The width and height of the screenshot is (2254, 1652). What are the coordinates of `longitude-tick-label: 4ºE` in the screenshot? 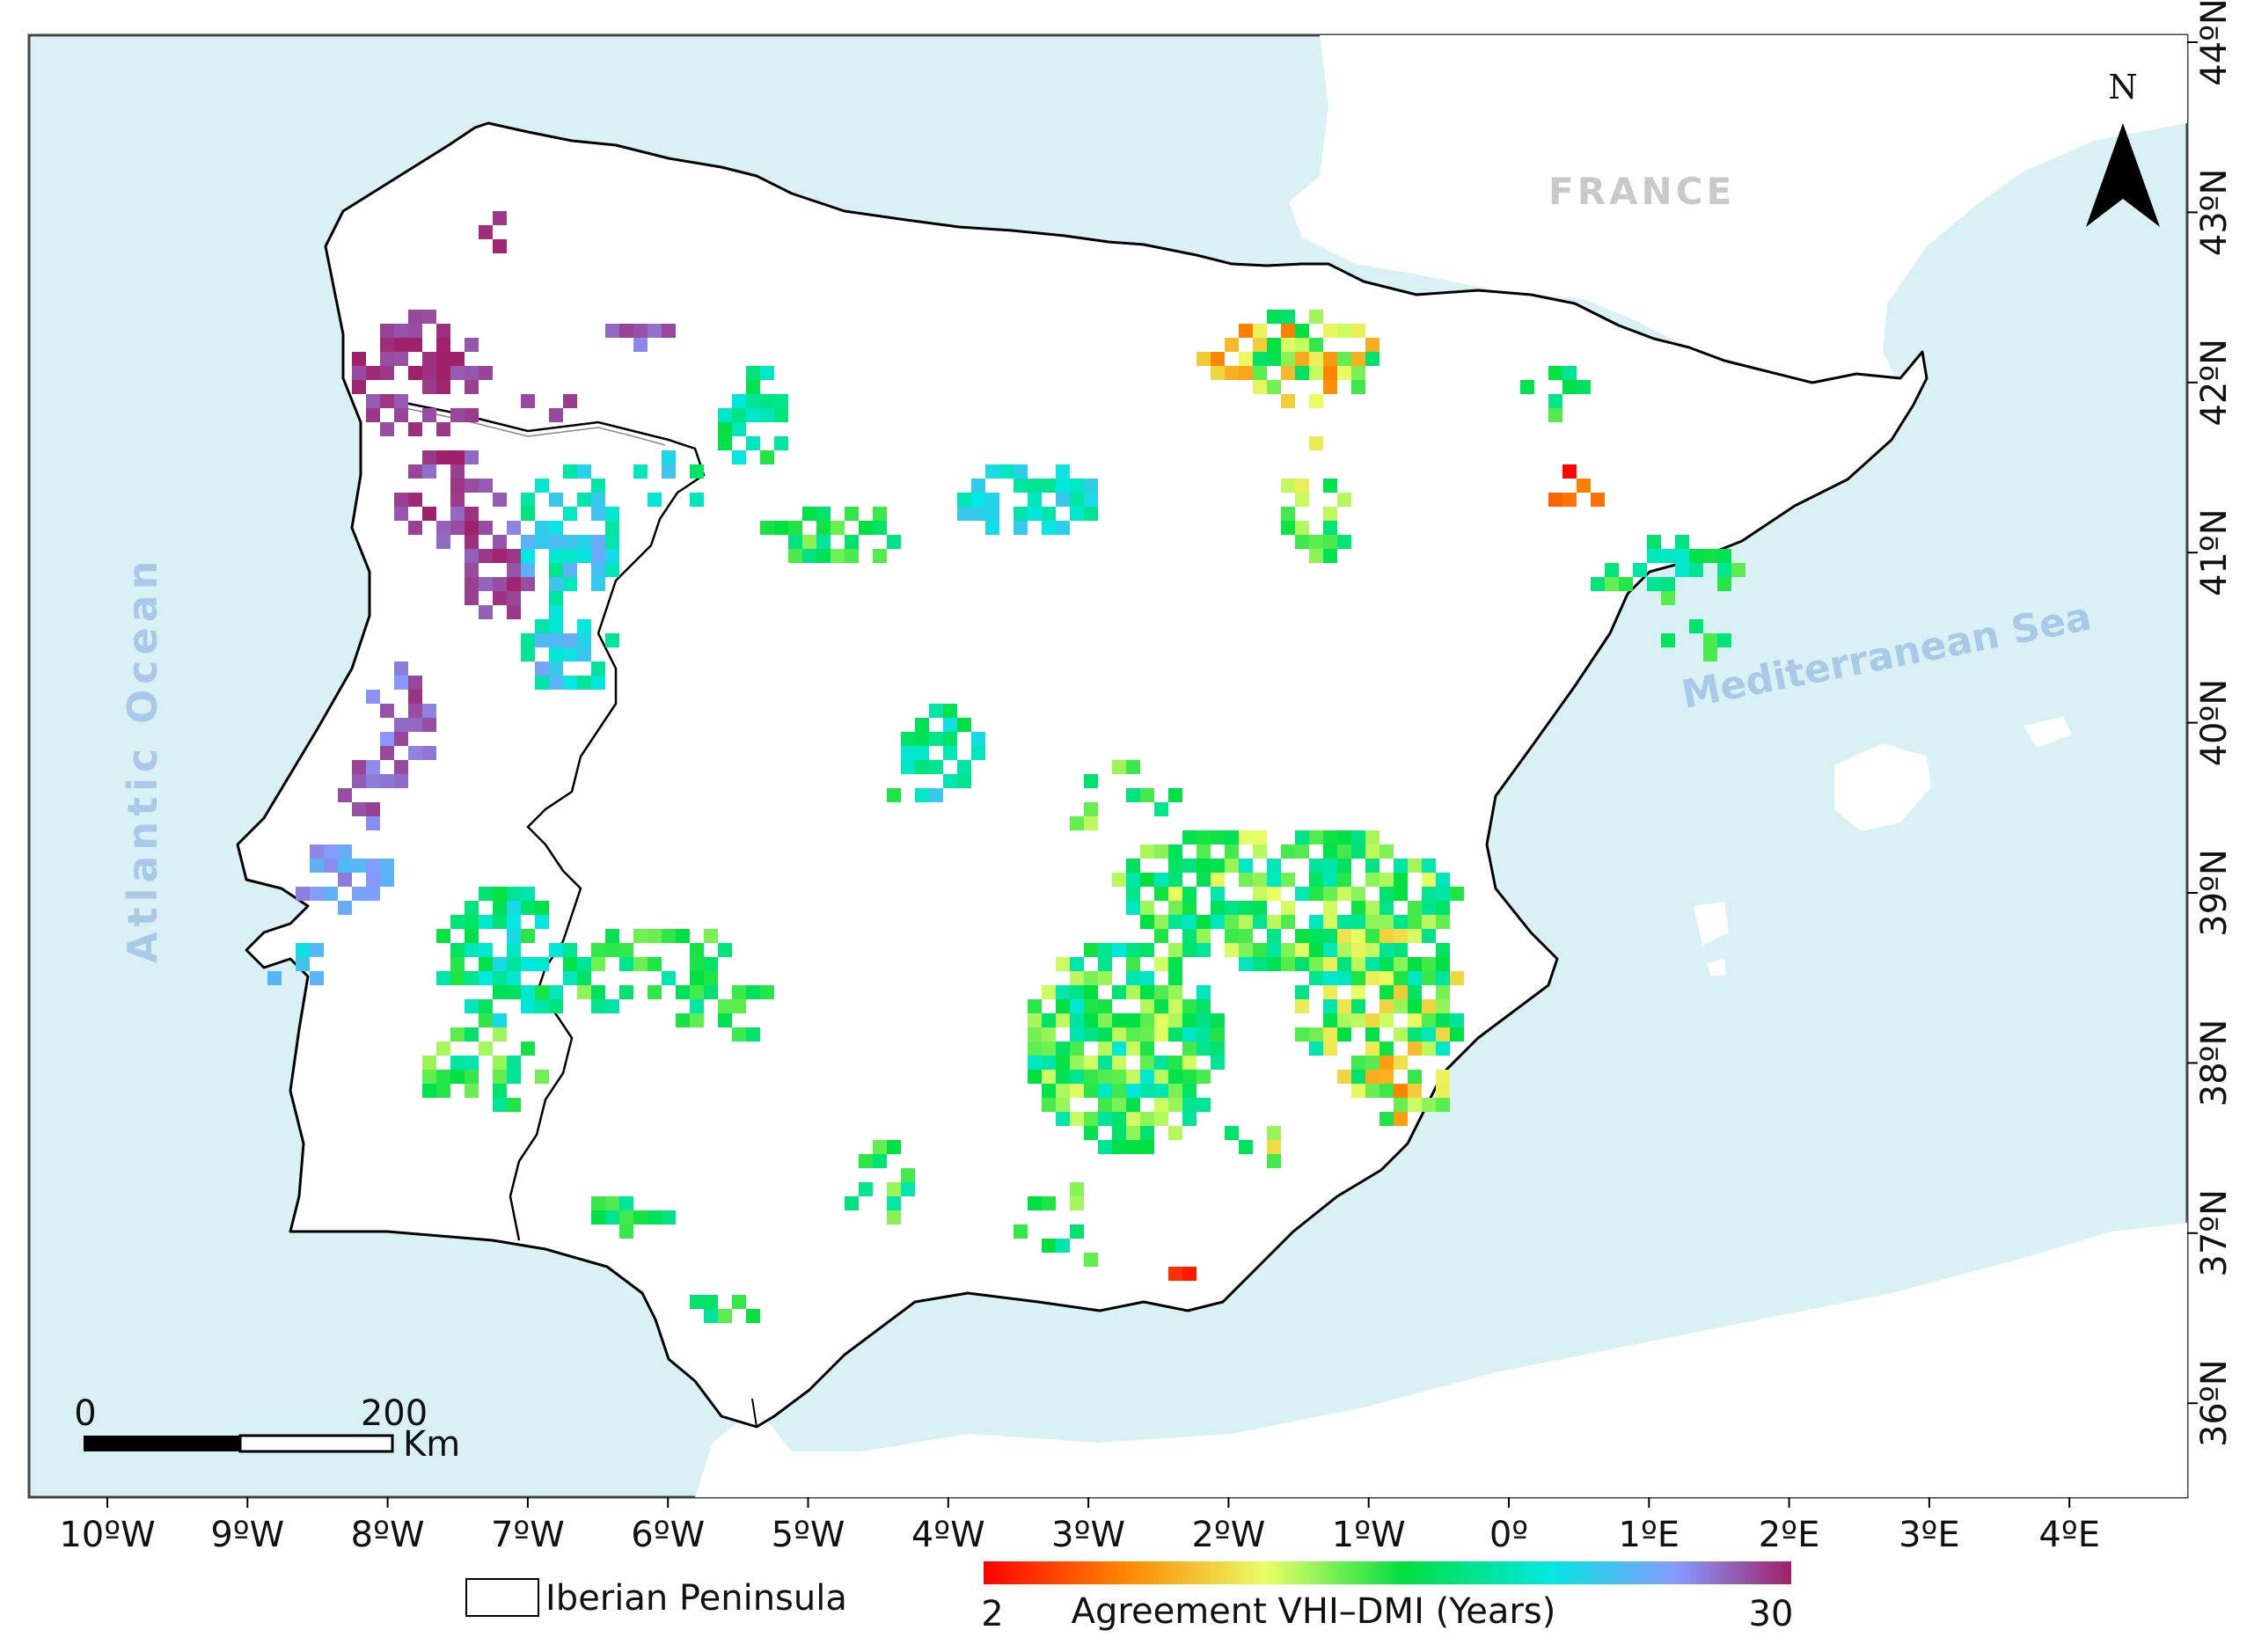 It's located at (2069, 1535).